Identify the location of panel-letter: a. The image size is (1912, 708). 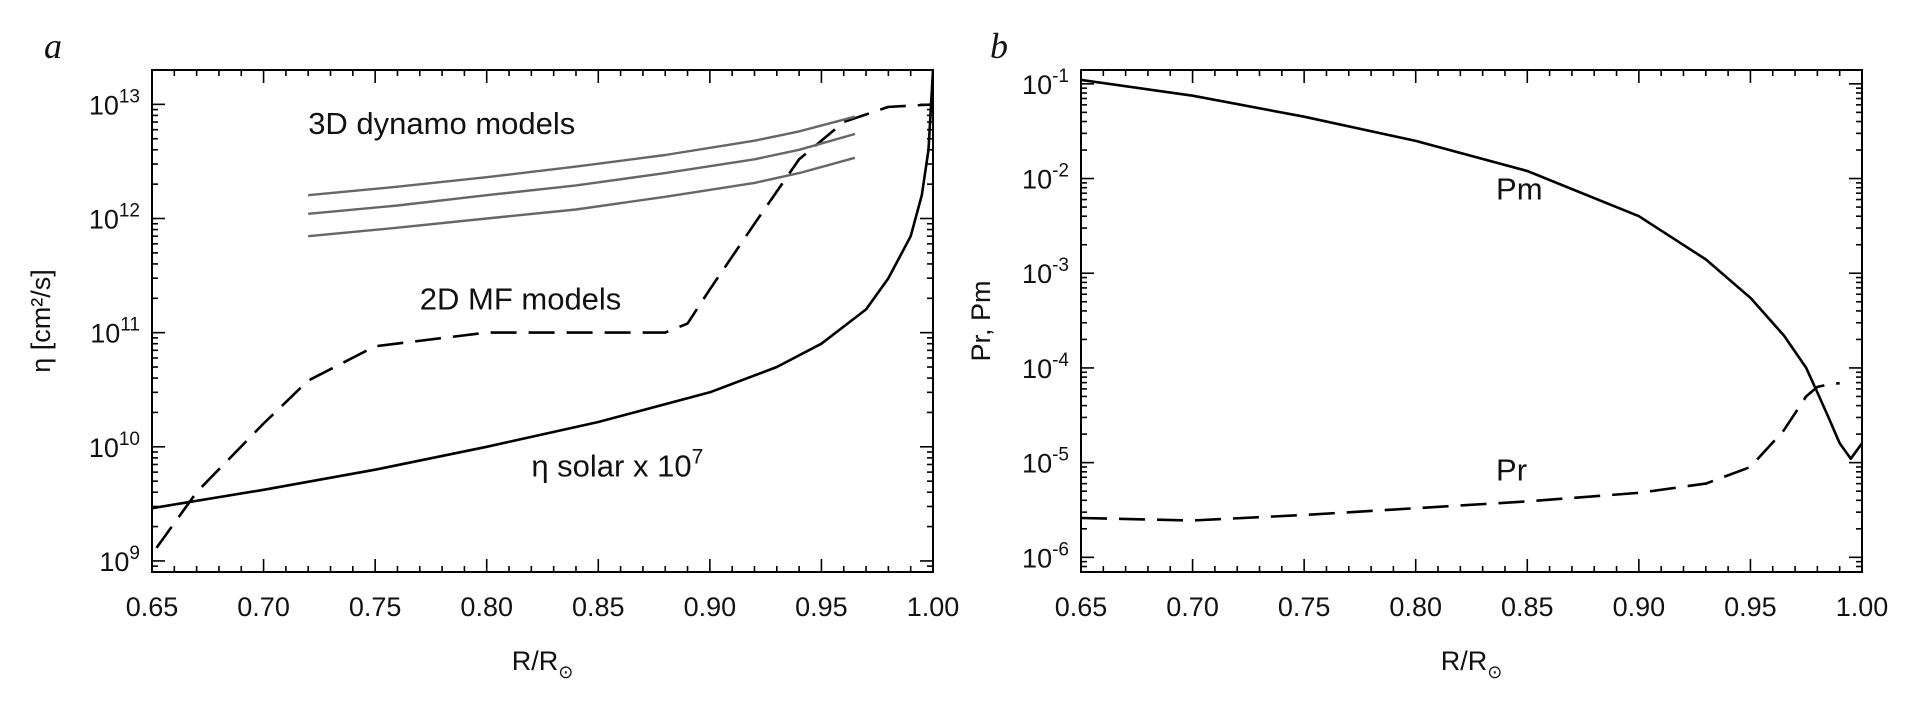
(53, 46).